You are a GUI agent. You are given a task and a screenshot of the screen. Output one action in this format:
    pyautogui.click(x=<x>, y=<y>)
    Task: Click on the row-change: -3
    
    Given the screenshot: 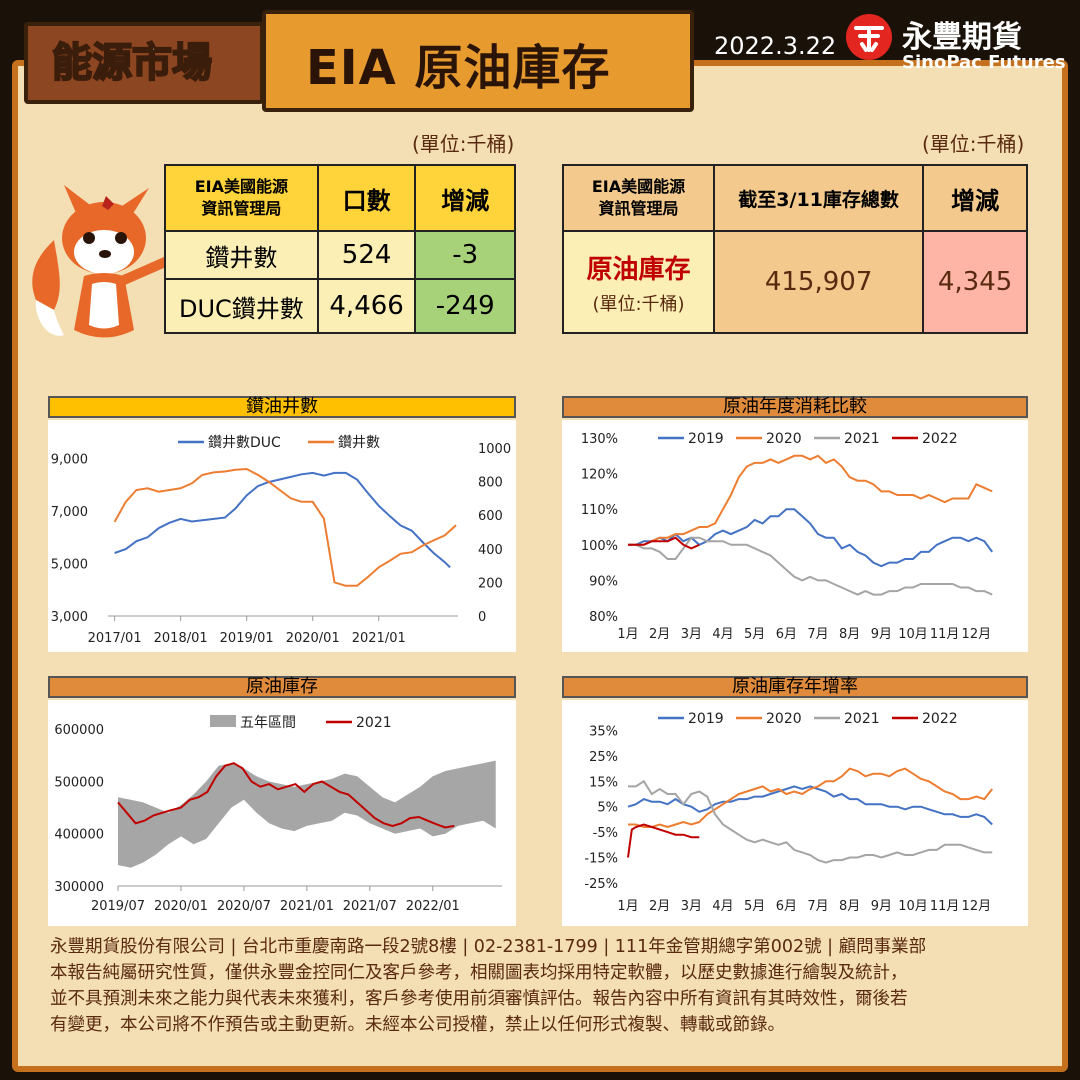 What is the action you would take?
    pyautogui.click(x=465, y=255)
    